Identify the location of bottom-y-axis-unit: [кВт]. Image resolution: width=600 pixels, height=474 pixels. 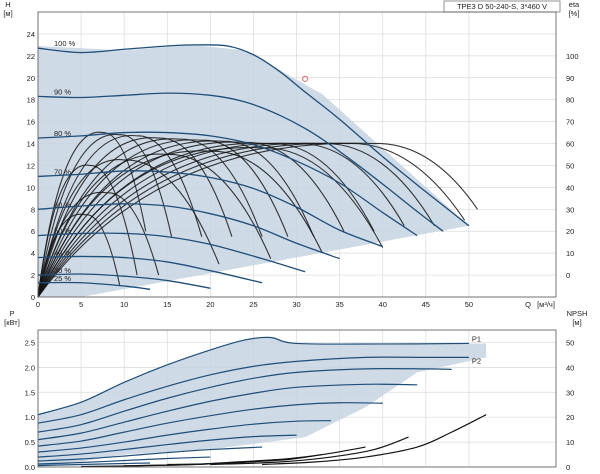
(12, 322).